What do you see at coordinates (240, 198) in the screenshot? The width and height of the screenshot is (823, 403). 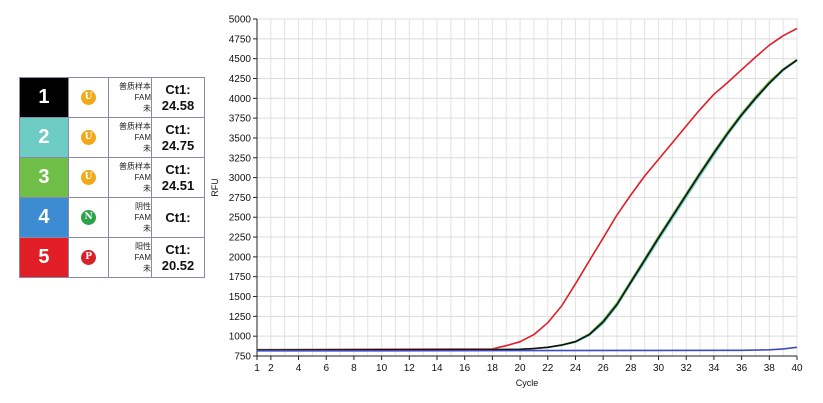 I see `y-tick-label: 2750` at bounding box center [240, 198].